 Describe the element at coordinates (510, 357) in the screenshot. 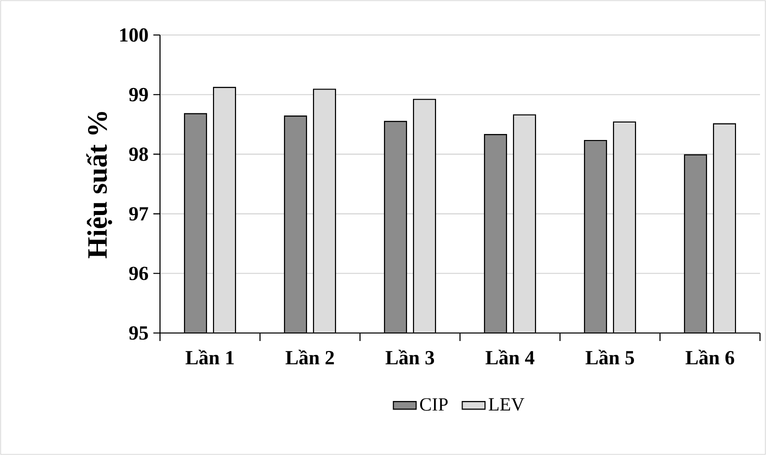

I see `x-tick-label: Lần 4` at that location.